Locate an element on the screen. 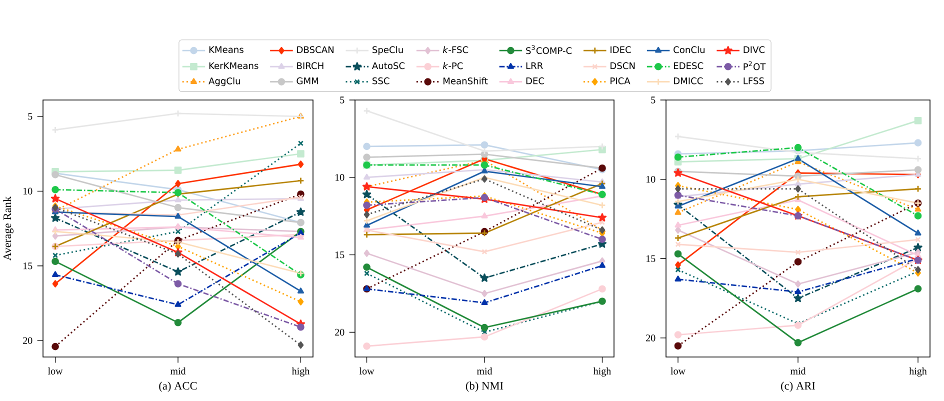  legend-label: KerKMeans is located at coordinates (233, 66).